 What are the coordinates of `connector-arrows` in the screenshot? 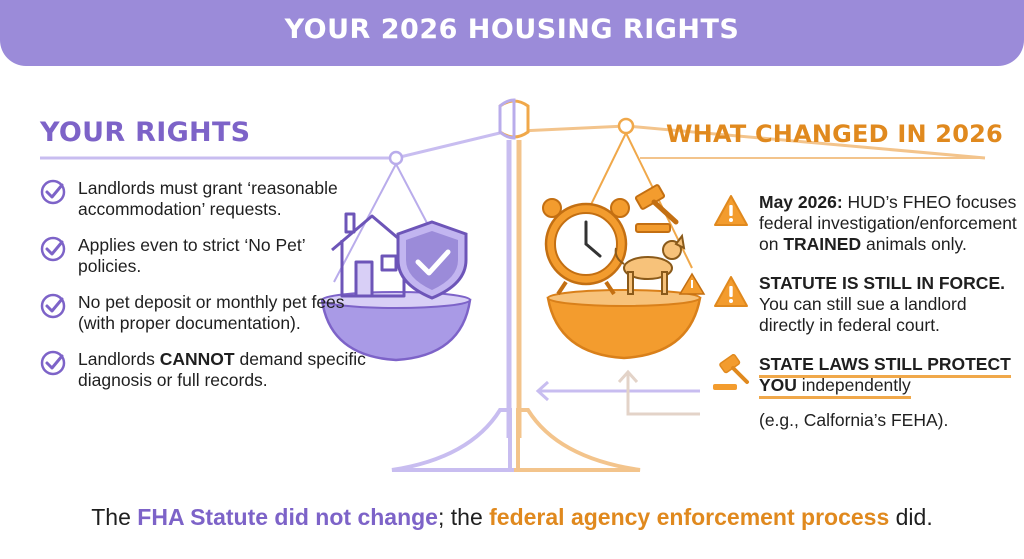 It's located at (617, 392).